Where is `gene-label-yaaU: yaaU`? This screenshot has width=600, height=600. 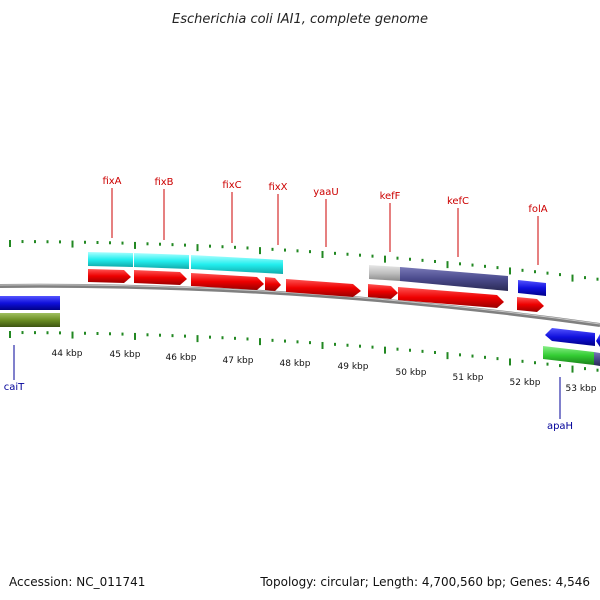
gene-label-yaaU: yaaU is located at coordinates (326, 192).